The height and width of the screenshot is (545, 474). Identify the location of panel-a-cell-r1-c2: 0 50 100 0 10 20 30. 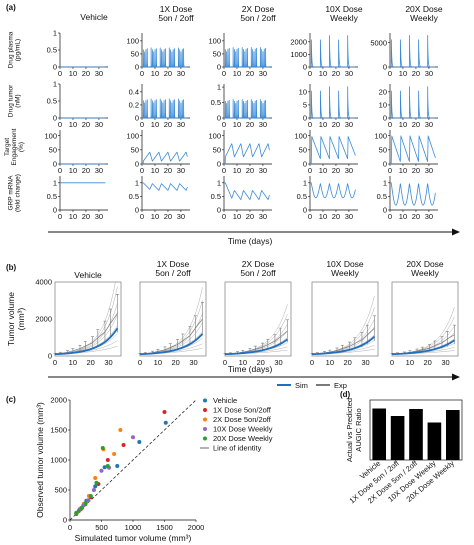
(158, 55).